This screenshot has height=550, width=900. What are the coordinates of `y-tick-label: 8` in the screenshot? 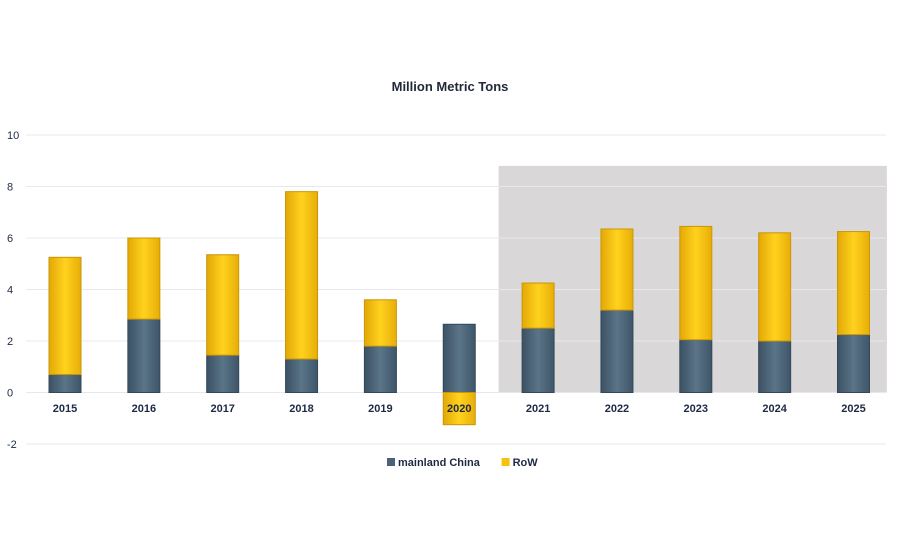 It's located at (10, 188).